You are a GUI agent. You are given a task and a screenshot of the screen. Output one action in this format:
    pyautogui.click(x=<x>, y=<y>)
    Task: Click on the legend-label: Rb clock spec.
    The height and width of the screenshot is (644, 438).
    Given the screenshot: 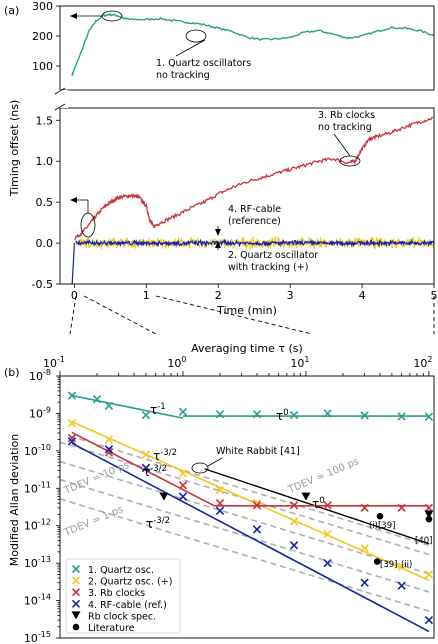 What is the action you would take?
    pyautogui.click(x=122, y=616)
    